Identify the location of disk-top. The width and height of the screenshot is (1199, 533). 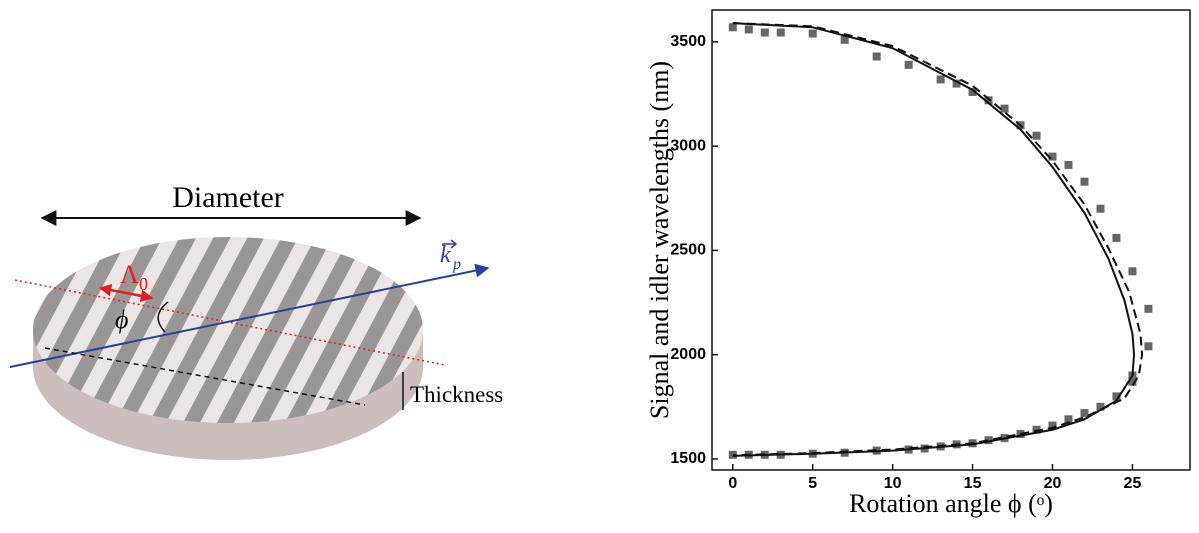
(228, 330).